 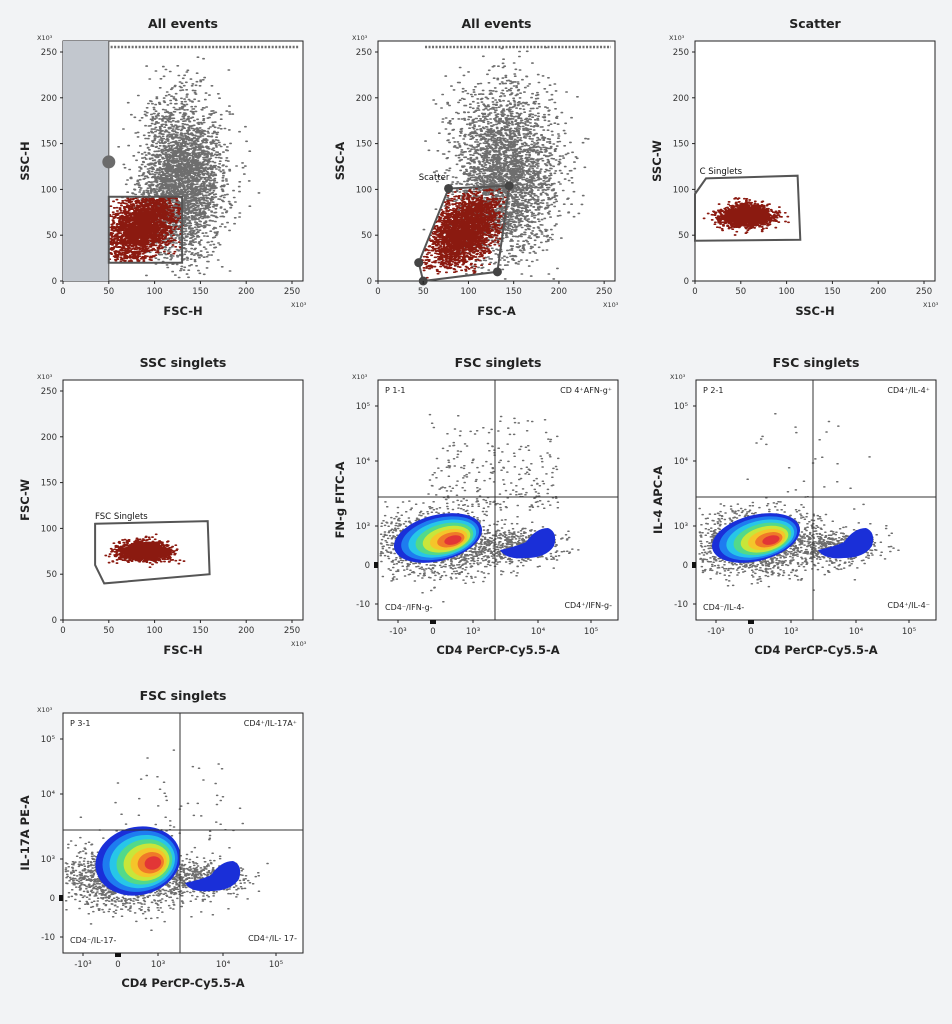 I want to click on plot-content: P 1-1 CD 4⁺AFN-g⁺ CD4⁻/IFN-g- CD4⁺/IFN-g-, so click(x=498, y=500).